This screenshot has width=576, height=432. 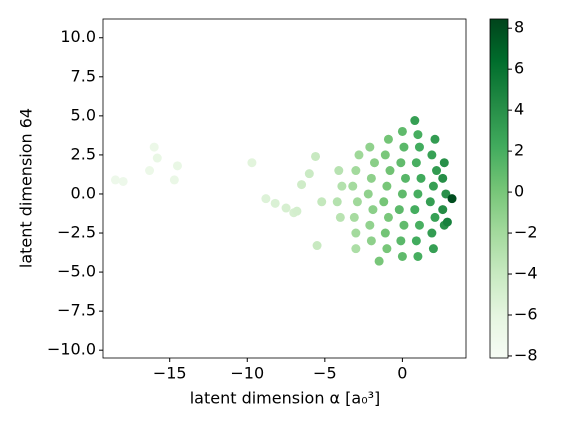 What do you see at coordinates (499, 188) in the screenshot?
I see `colorbar` at bounding box center [499, 188].